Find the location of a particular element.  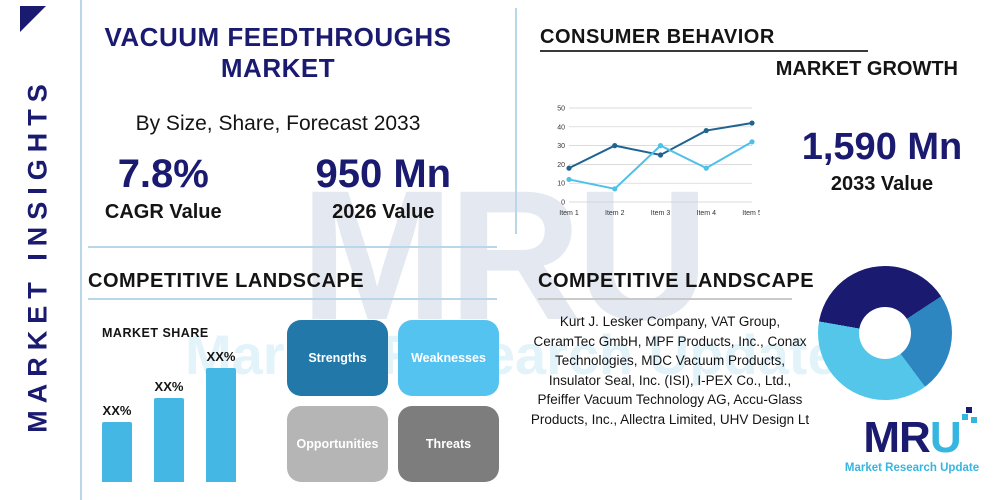

consumer-behavior-heading: CONSUMER BEHAVIOR is located at coordinates (657, 37).